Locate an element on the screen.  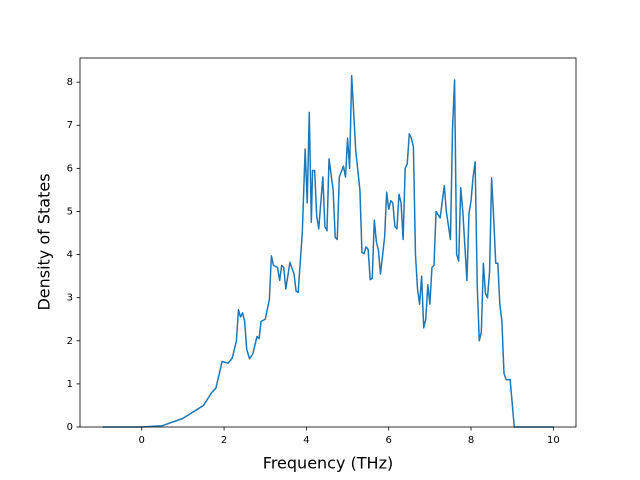
x-tick-label: 8 is located at coordinates (471, 440).